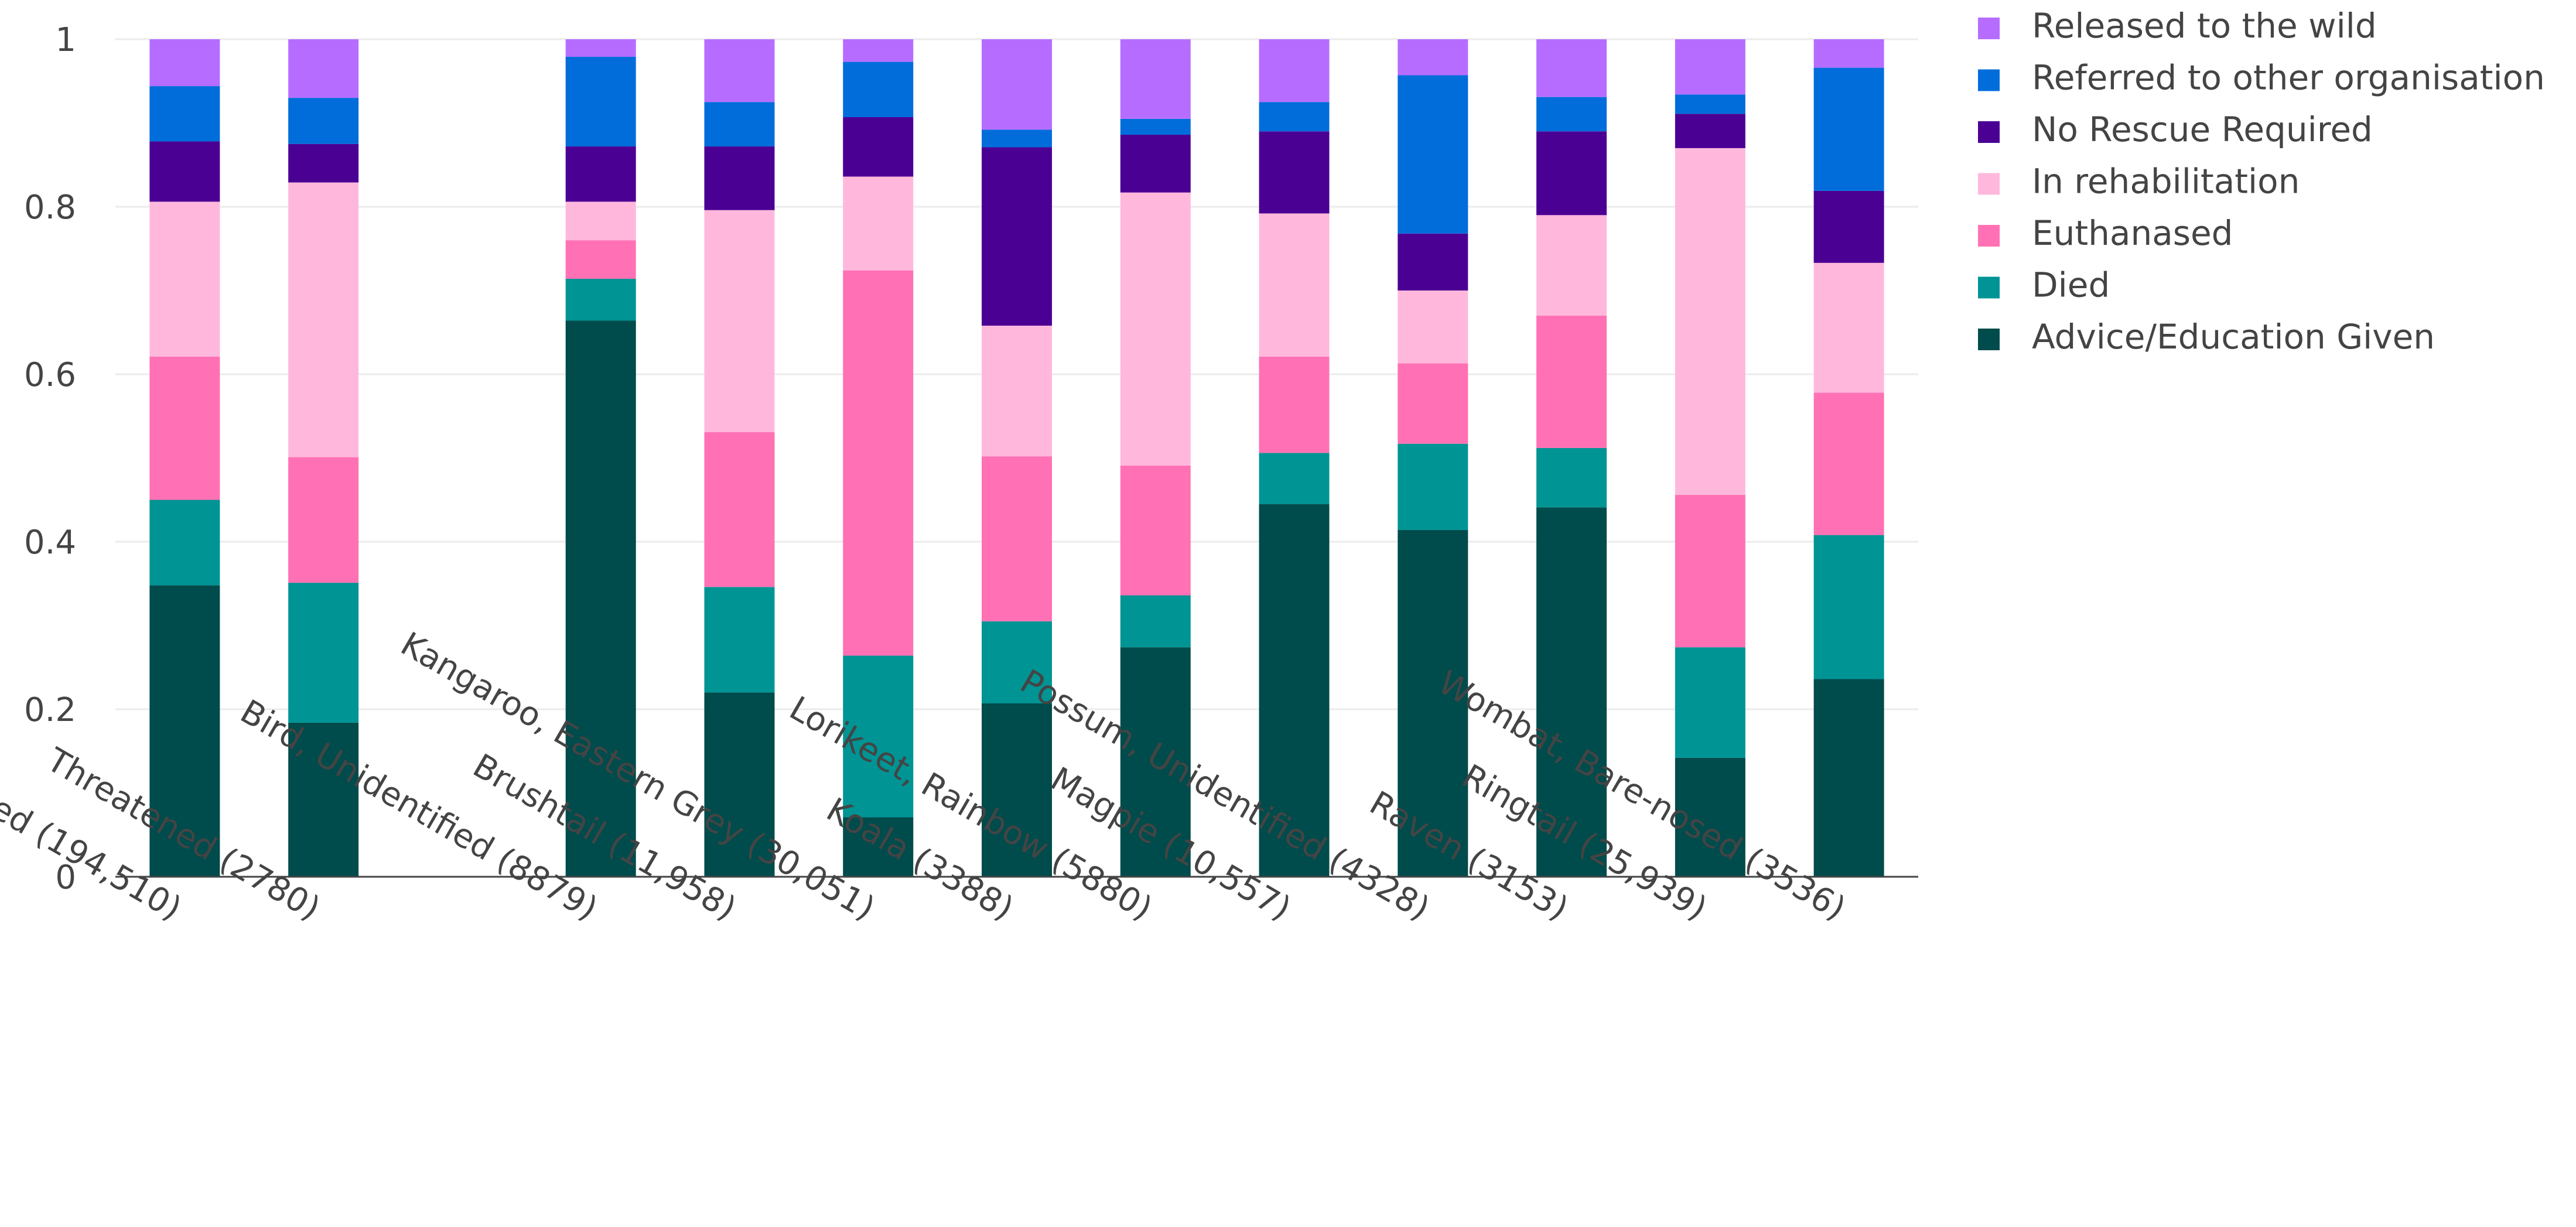 The height and width of the screenshot is (1227, 2576). What do you see at coordinates (2166, 181) in the screenshot?
I see `legend-label: In rehabilitation` at bounding box center [2166, 181].